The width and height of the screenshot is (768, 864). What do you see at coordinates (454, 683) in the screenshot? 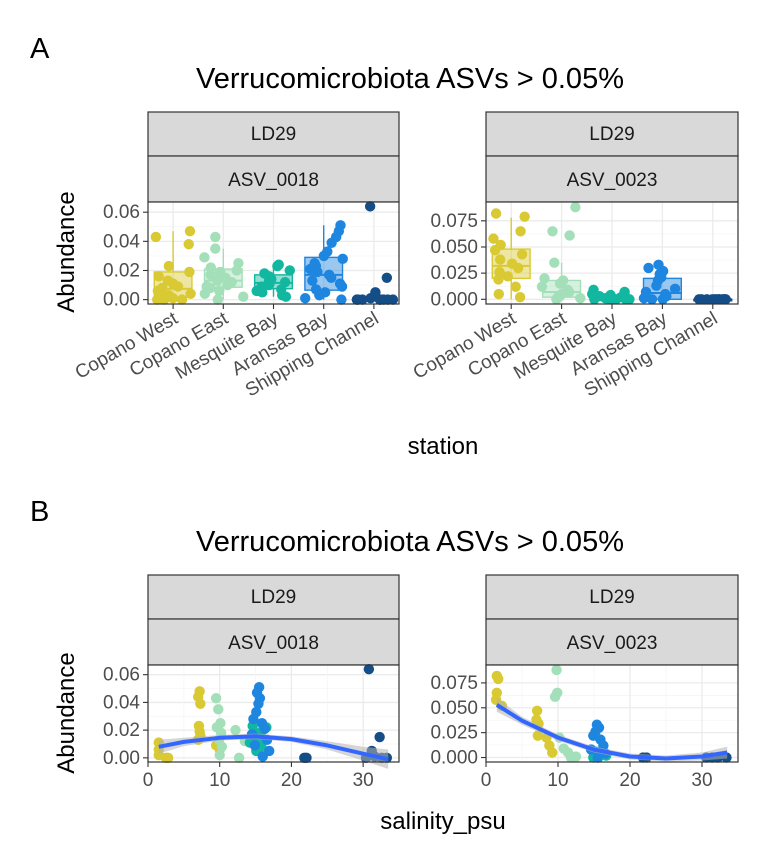
I see `y-tick-label: 0.075` at bounding box center [454, 683].